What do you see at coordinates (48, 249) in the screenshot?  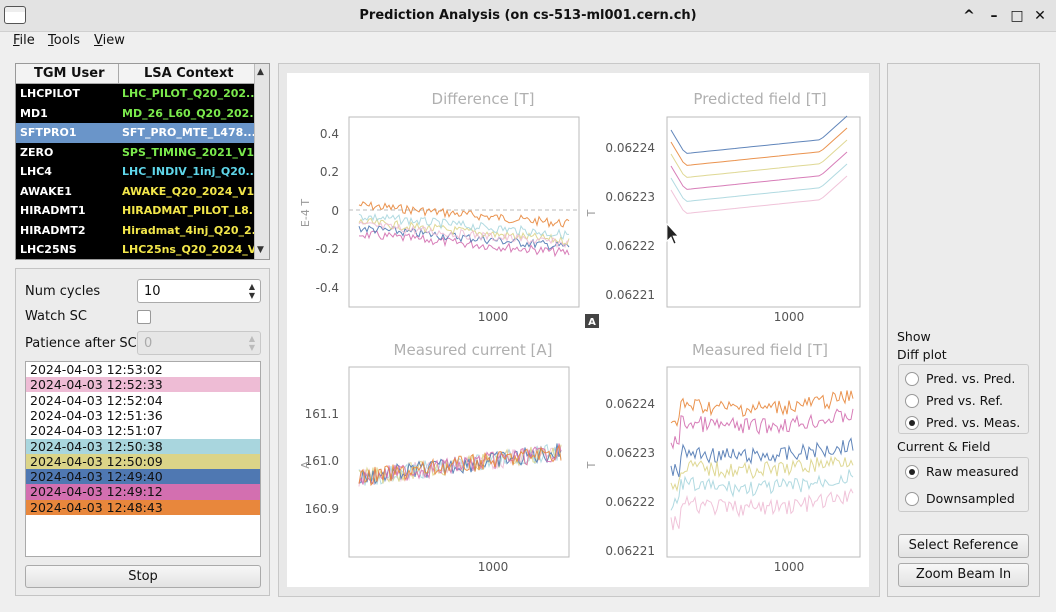 I see `tgm-user-cell: LHC25NS` at bounding box center [48, 249].